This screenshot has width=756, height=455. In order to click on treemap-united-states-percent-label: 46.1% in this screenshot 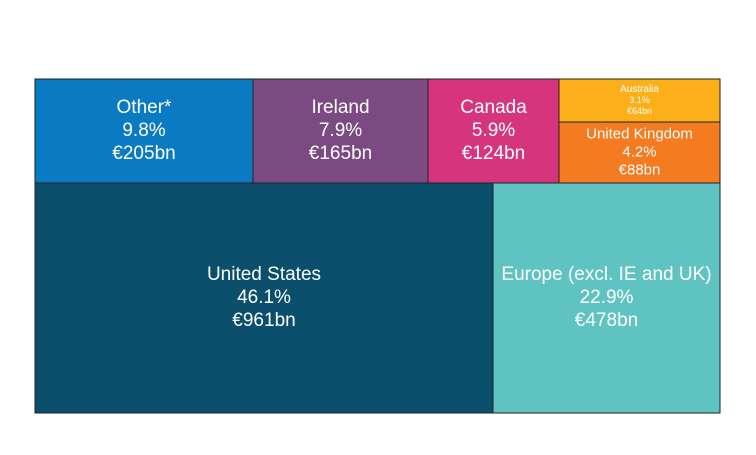, I will do `click(264, 297)`.